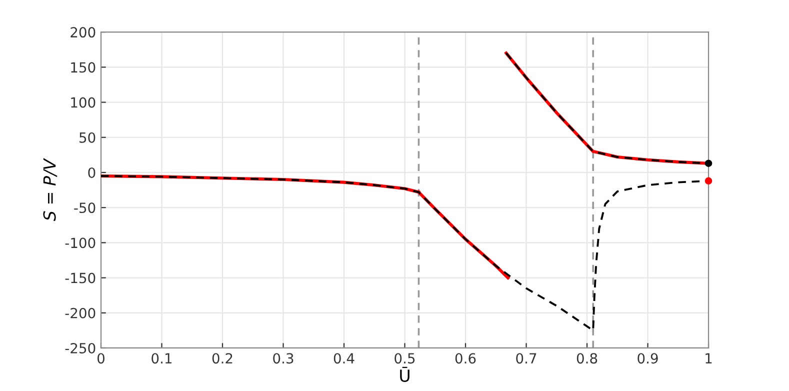  Describe the element at coordinates (162, 358) in the screenshot. I see `x-tick-label: 0.1` at that location.